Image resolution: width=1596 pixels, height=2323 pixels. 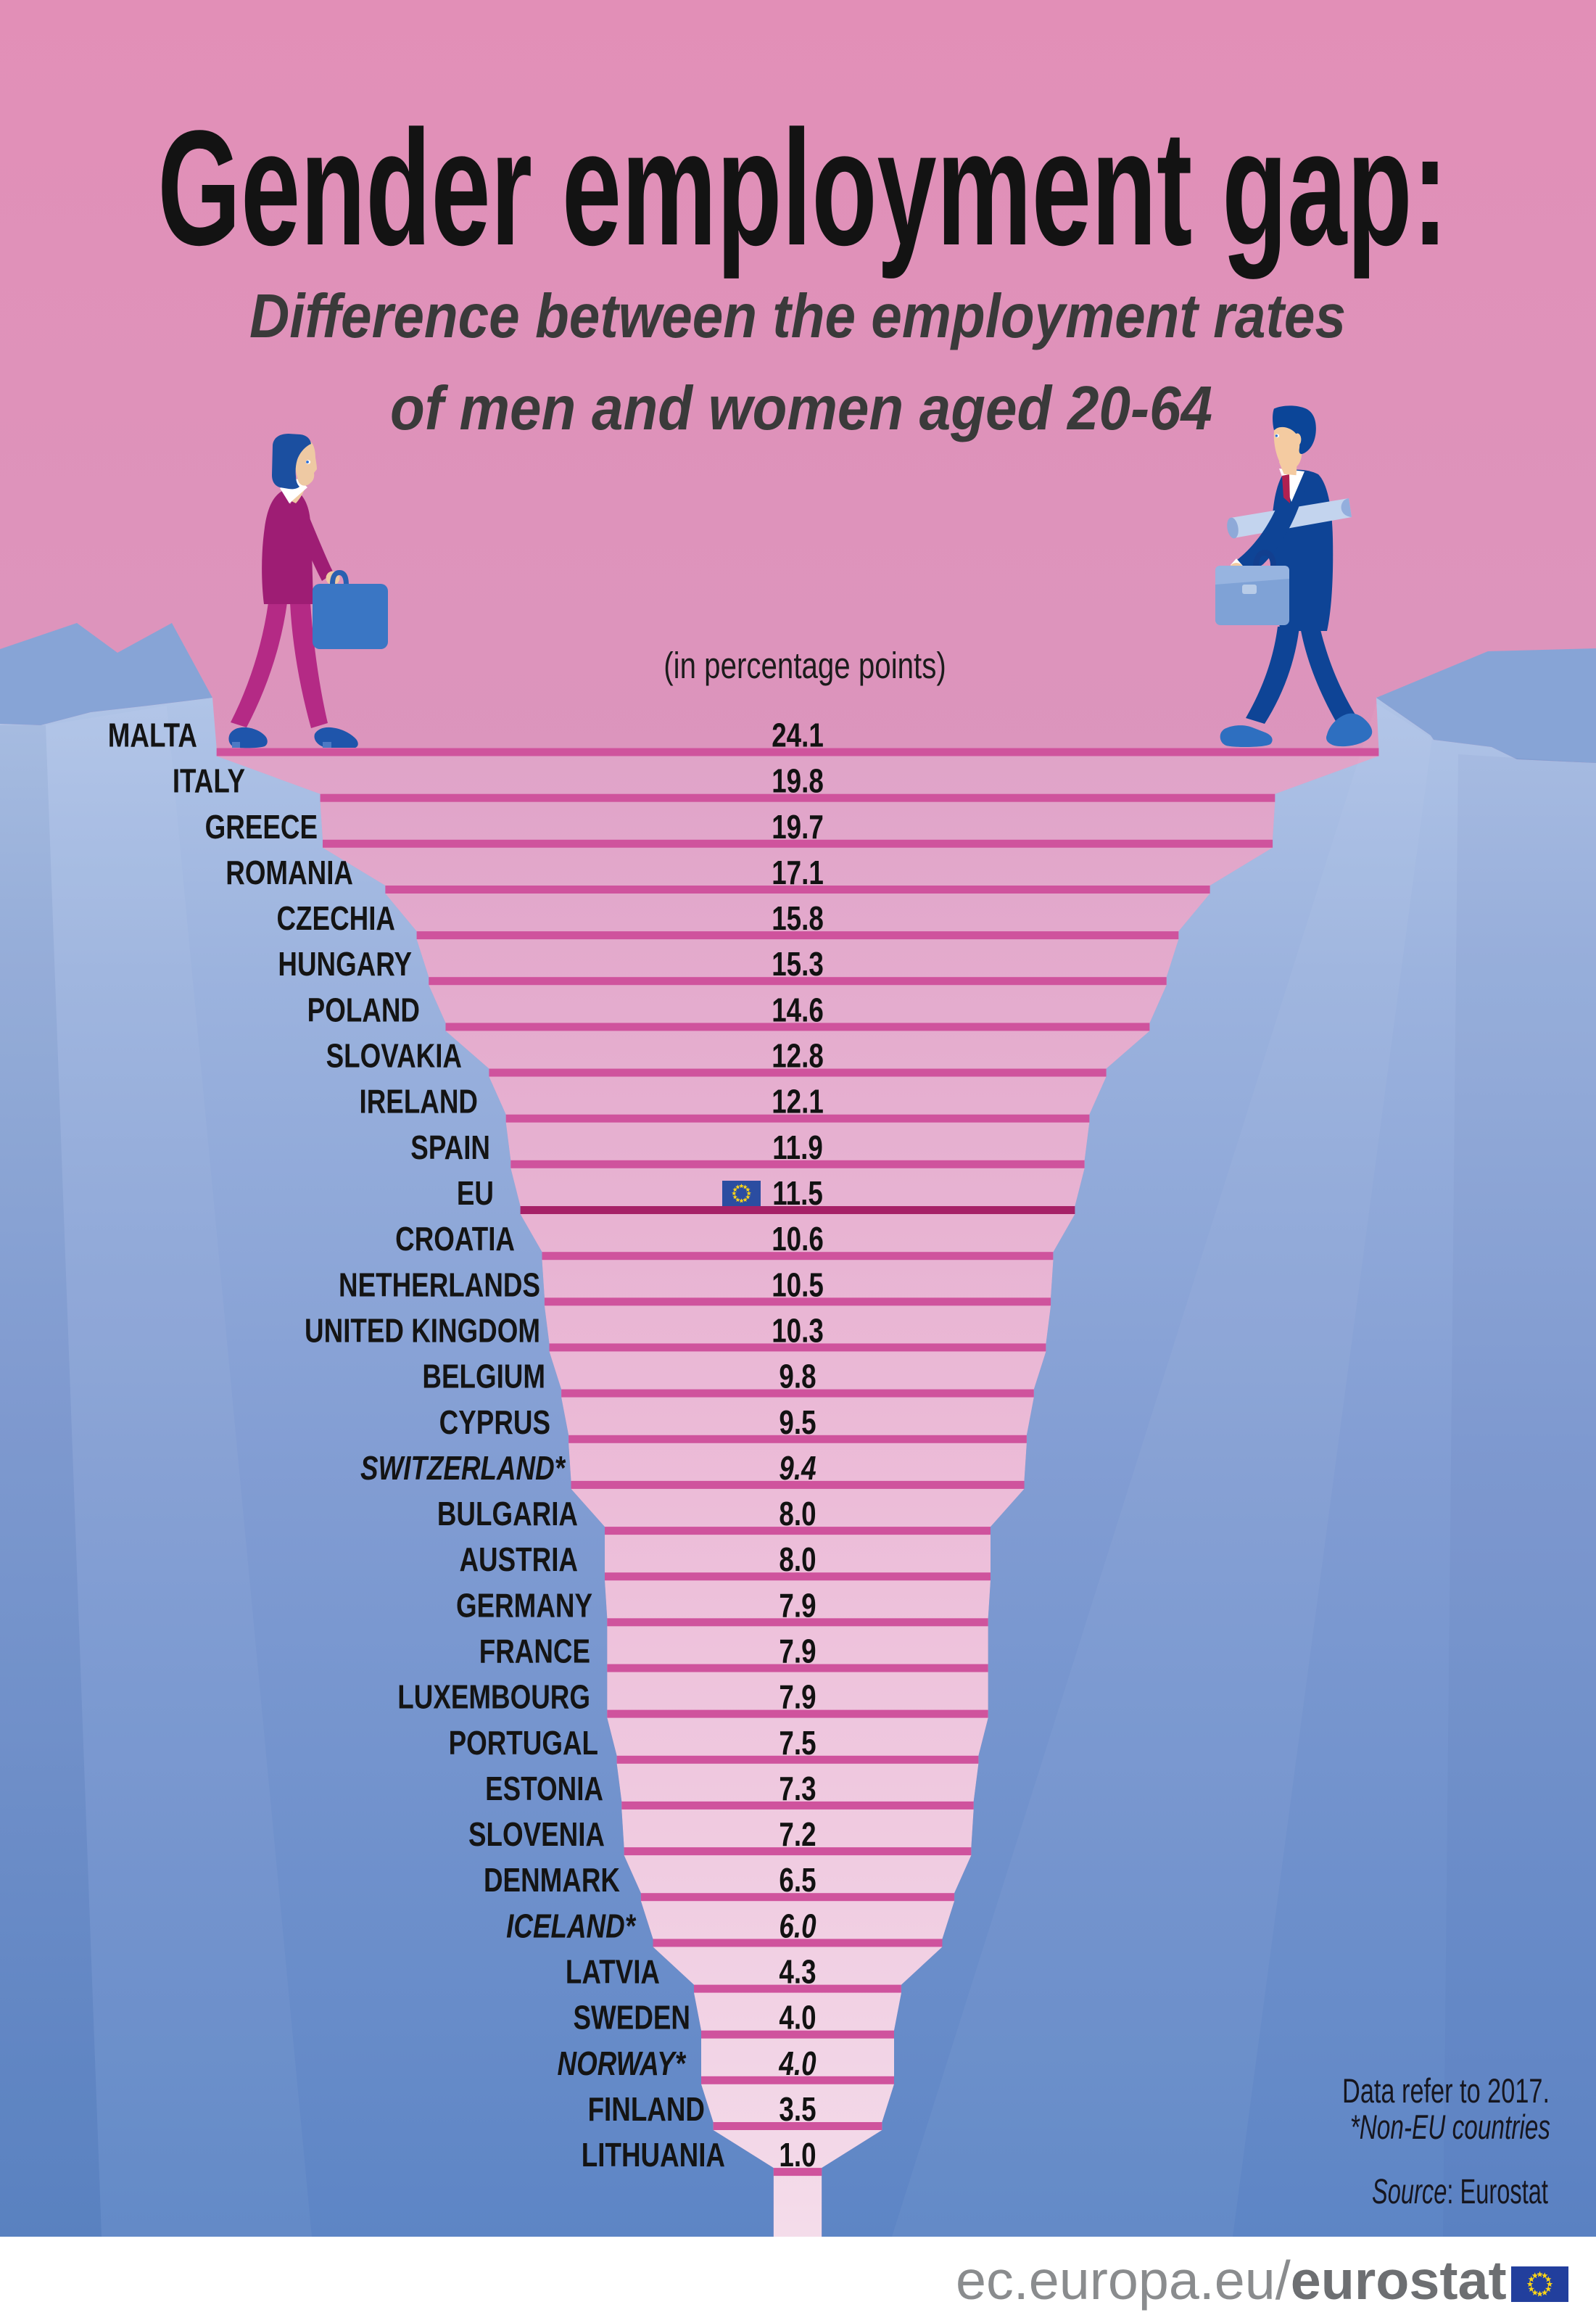 What do you see at coordinates (798, 735) in the screenshot?
I see `svg-text: 24.1` at bounding box center [798, 735].